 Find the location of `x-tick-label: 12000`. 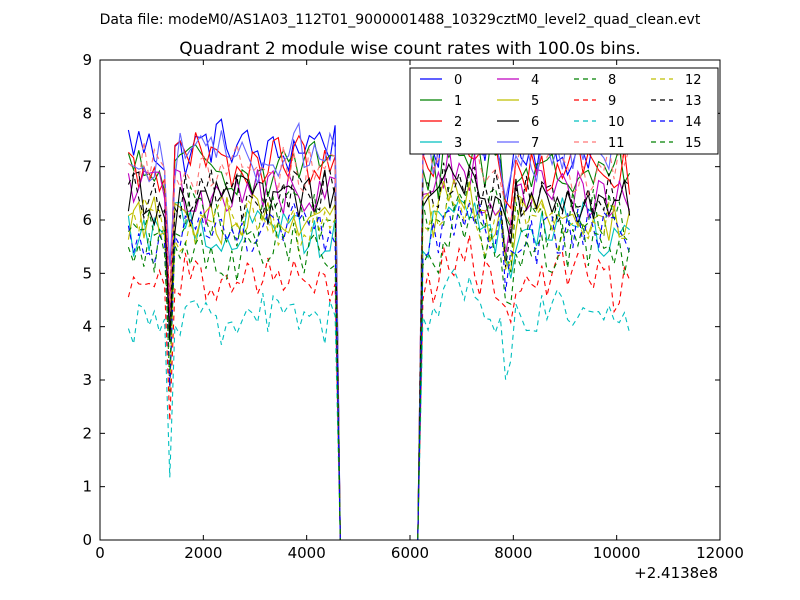

x-tick-label: 12000 is located at coordinates (720, 553).